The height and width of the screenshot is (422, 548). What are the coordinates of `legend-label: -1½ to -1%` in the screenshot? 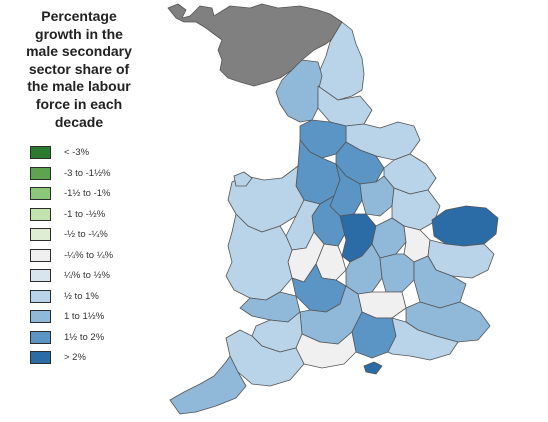 It's located at (87, 193).